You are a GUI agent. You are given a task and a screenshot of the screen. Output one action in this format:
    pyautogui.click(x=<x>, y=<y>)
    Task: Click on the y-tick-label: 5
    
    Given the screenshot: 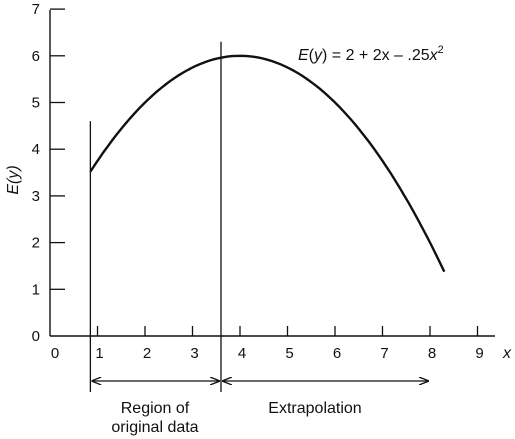 What is the action you would take?
    pyautogui.click(x=36, y=103)
    